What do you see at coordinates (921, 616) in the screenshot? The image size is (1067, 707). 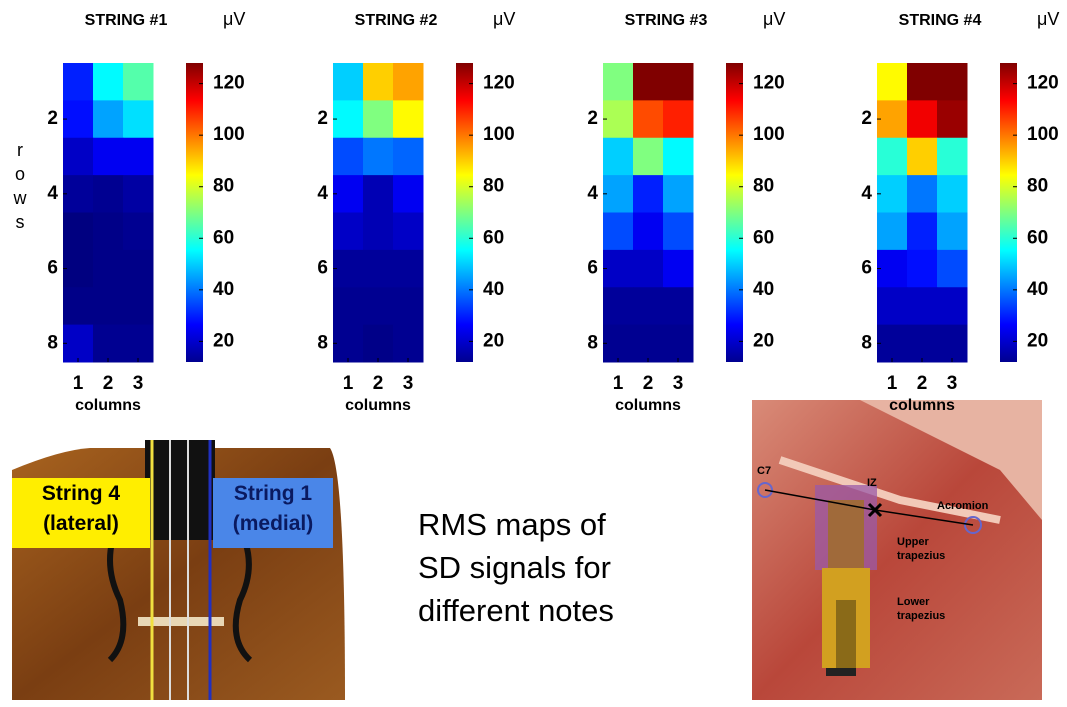 I see `anatomy-label: trapezius` at bounding box center [921, 616].